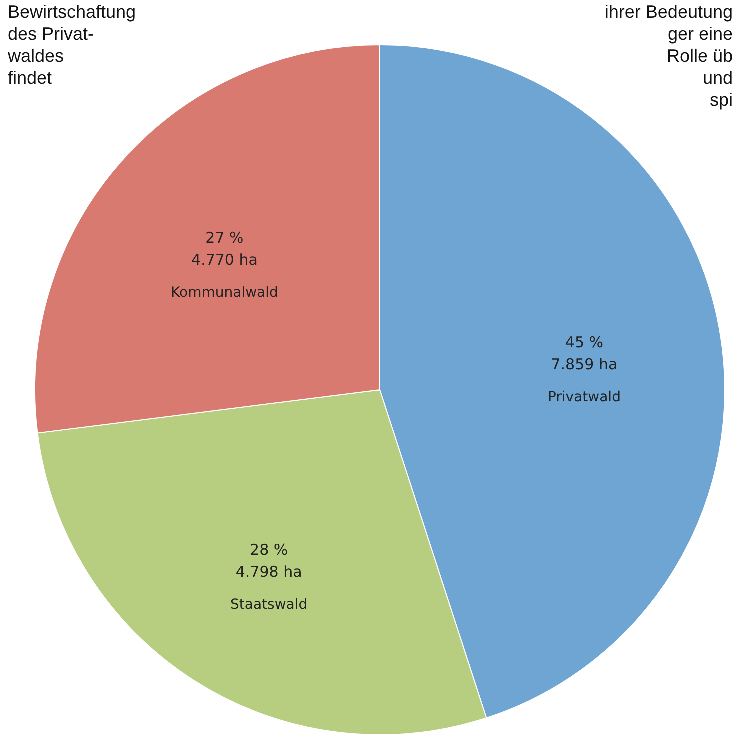 The image size is (741, 743). I want to click on slice-label: Privatwald, so click(584, 398).